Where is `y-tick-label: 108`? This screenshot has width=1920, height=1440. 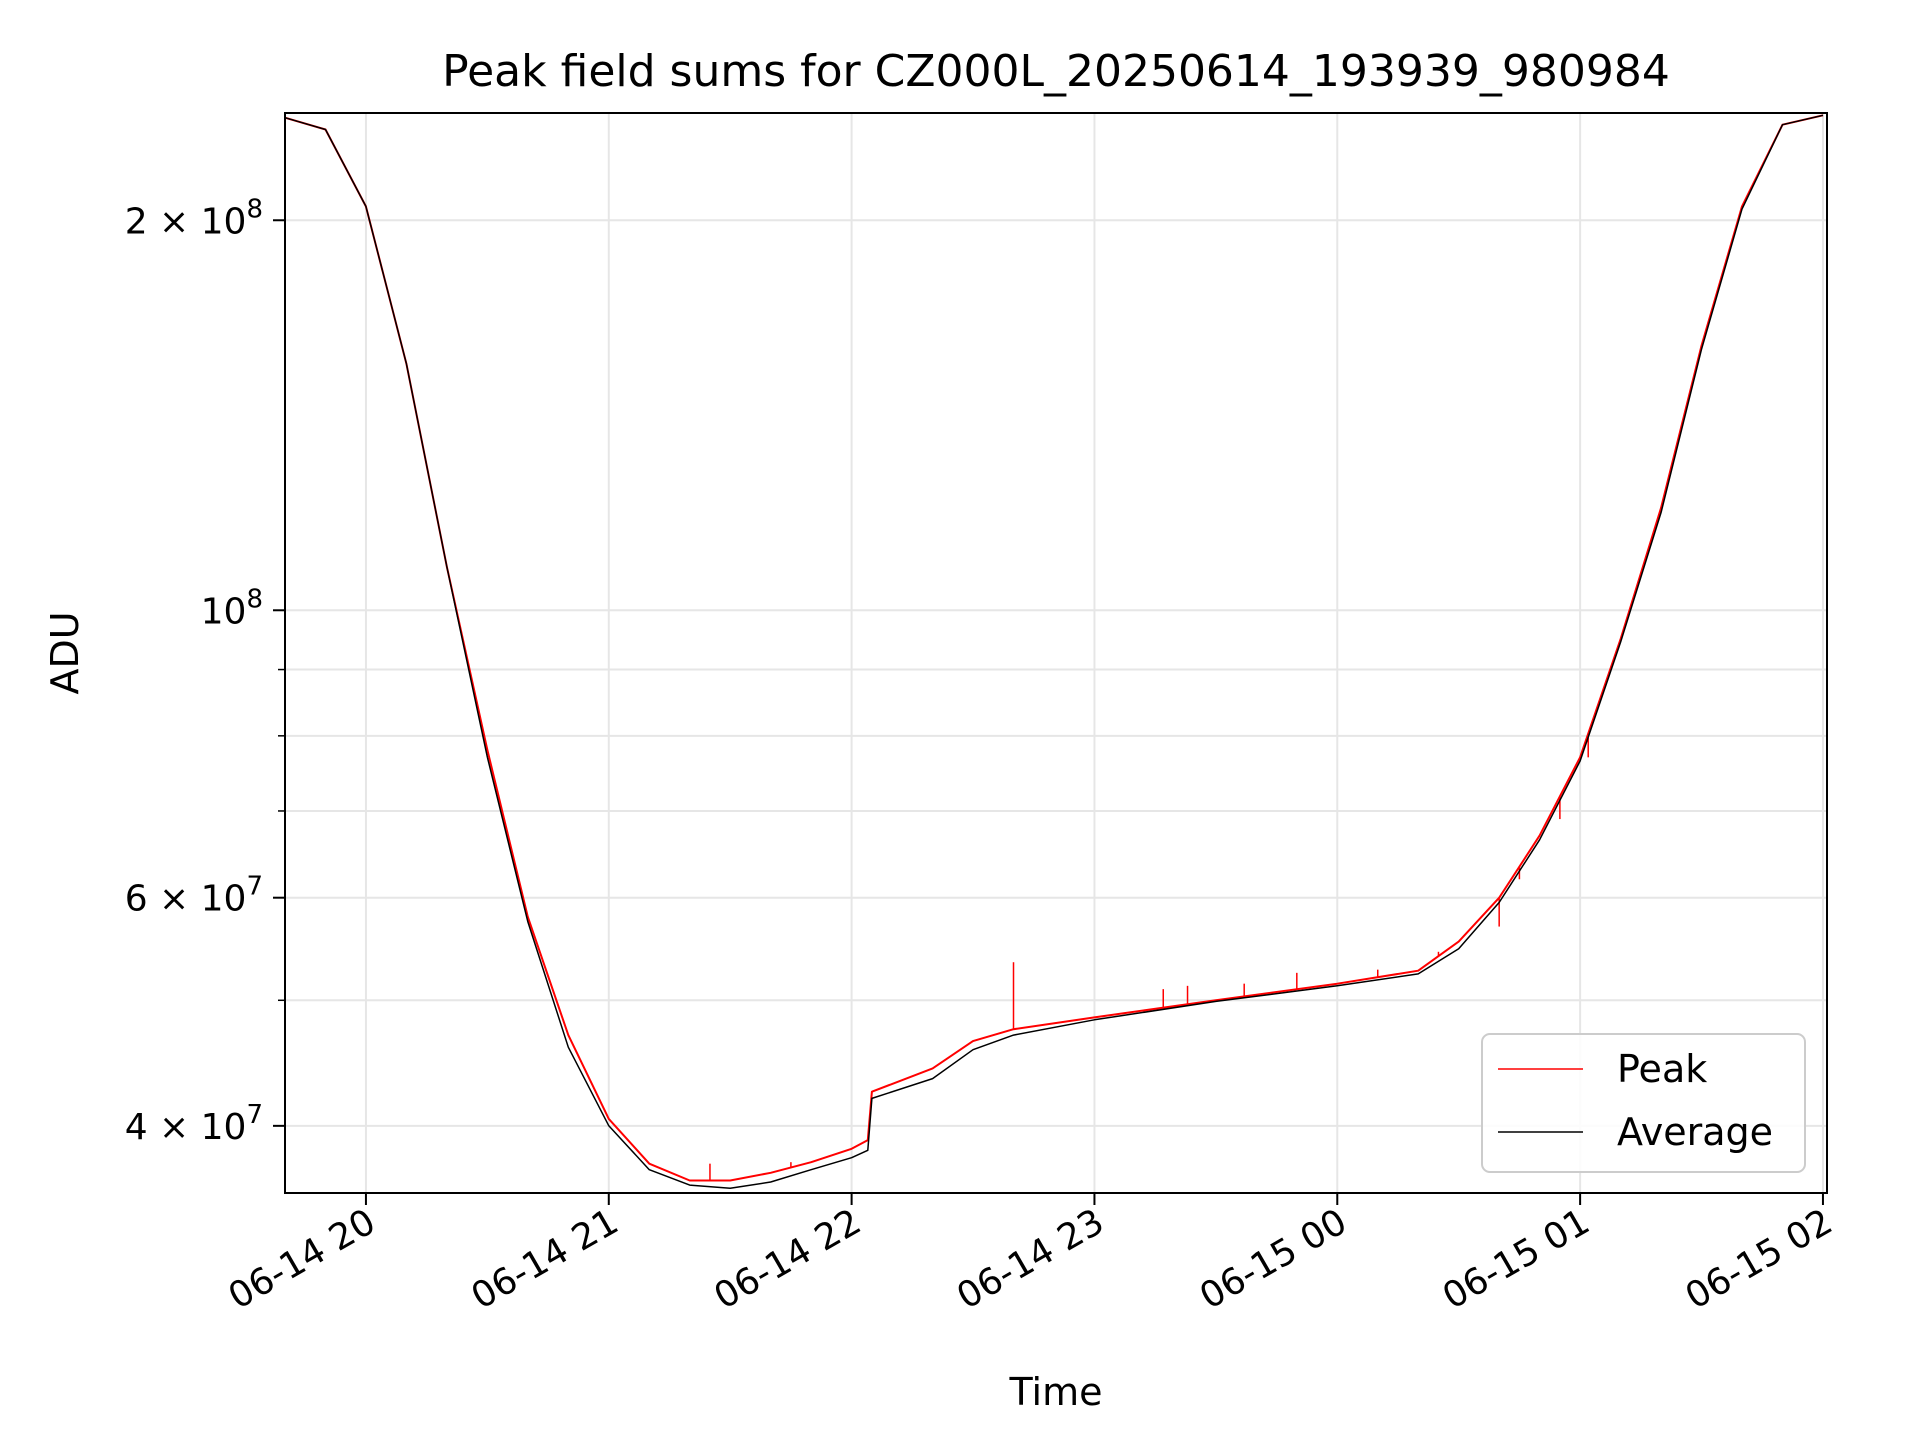 y-tick-label: 108 is located at coordinates (232, 608).